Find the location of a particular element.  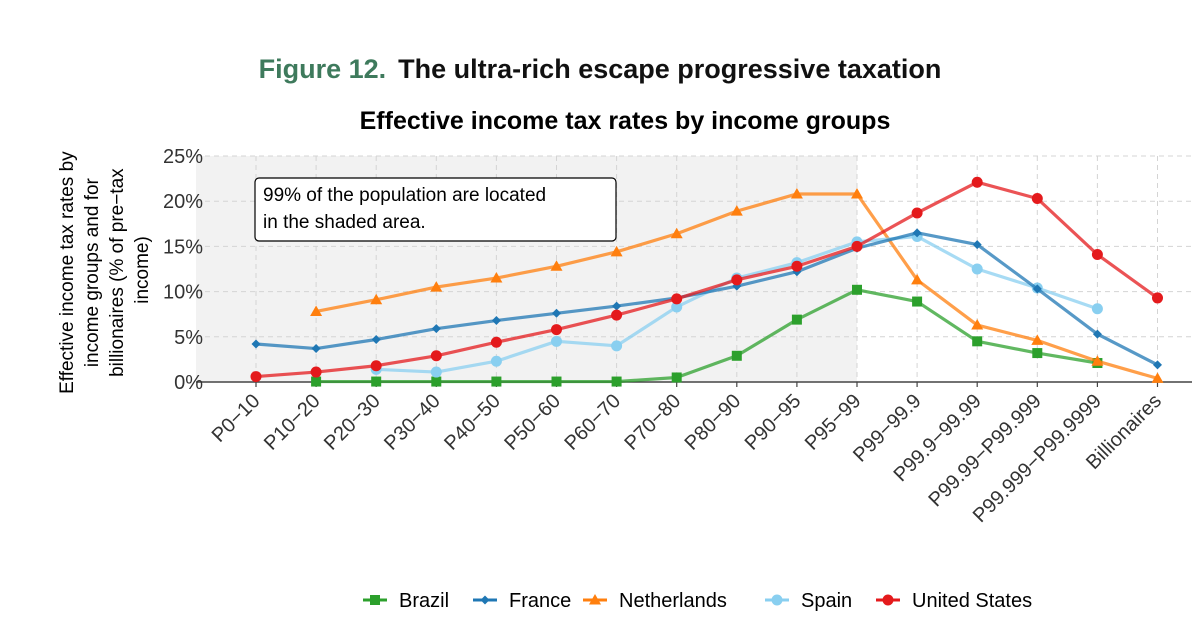

annotation-text: in the shaded area. is located at coordinates (344, 222).